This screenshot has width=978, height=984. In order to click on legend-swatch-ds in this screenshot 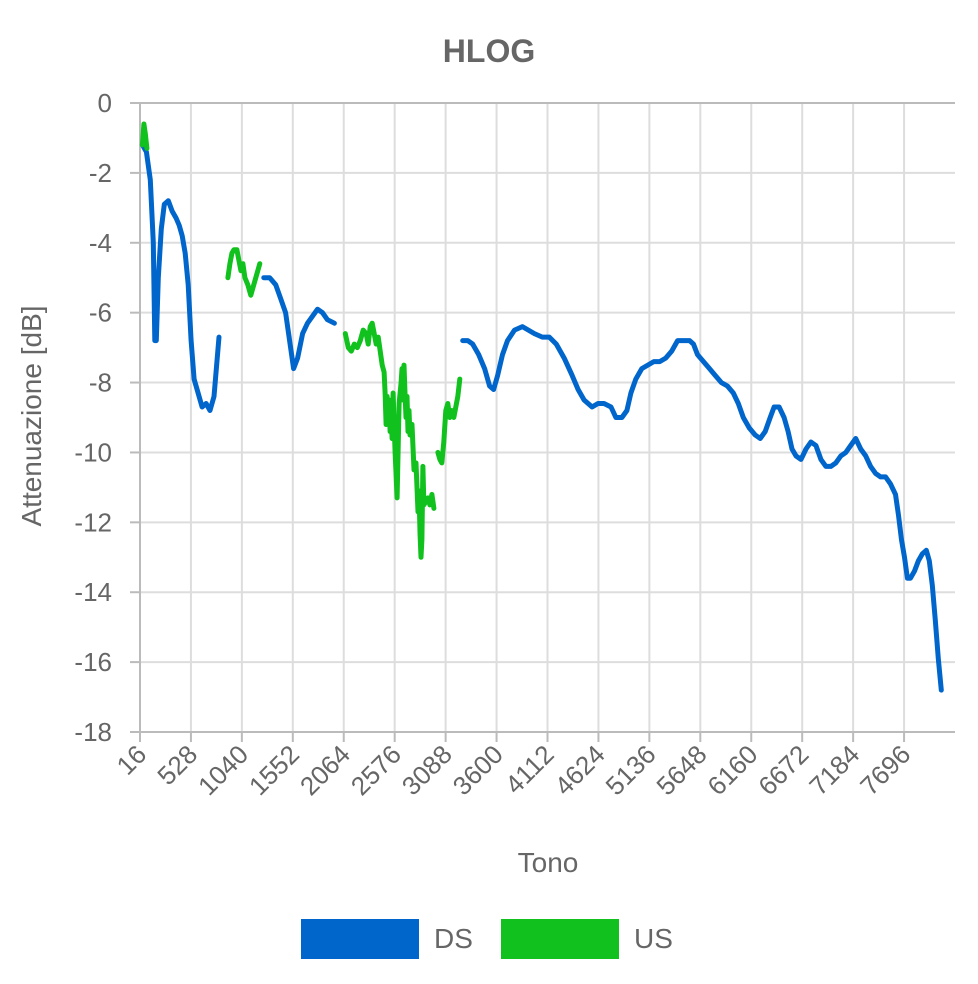, I will do `click(360, 939)`.